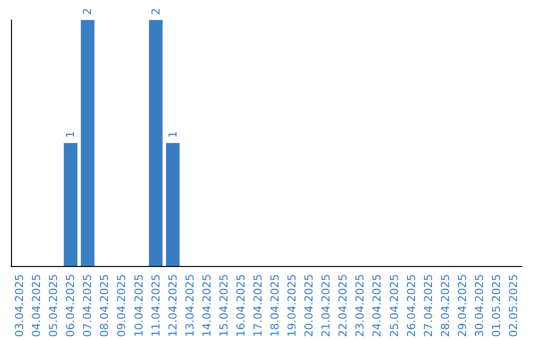 Image resolution: width=540 pixels, height=340 pixels. What do you see at coordinates (257, 306) in the screenshot?
I see `x-tick-label: 17.04.2025` at bounding box center [257, 306].